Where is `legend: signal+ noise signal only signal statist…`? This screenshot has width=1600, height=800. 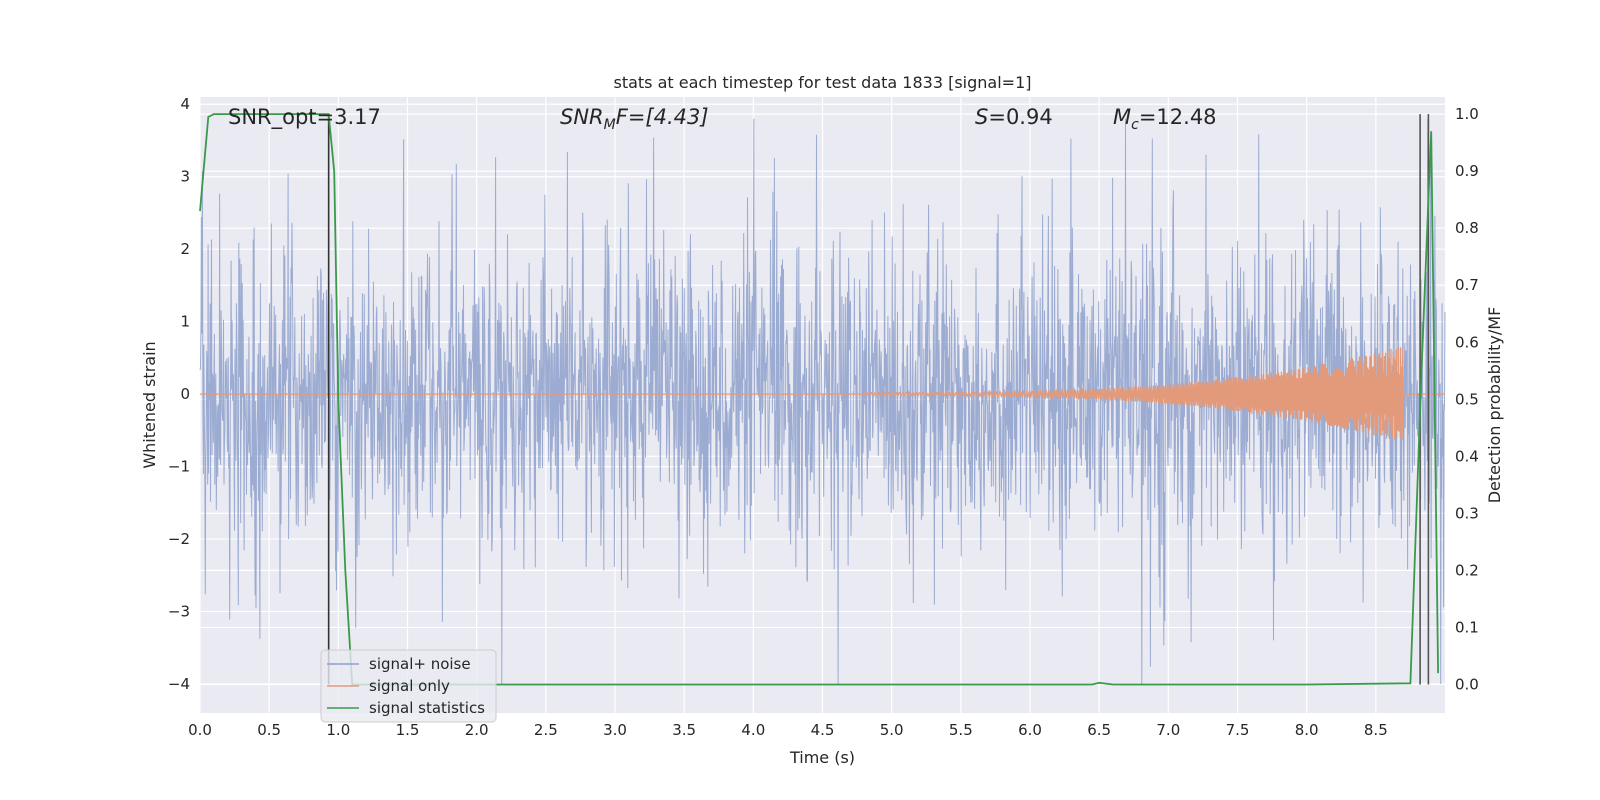
legend: signal+ noise signal only signal statist… is located at coordinates (408, 686).